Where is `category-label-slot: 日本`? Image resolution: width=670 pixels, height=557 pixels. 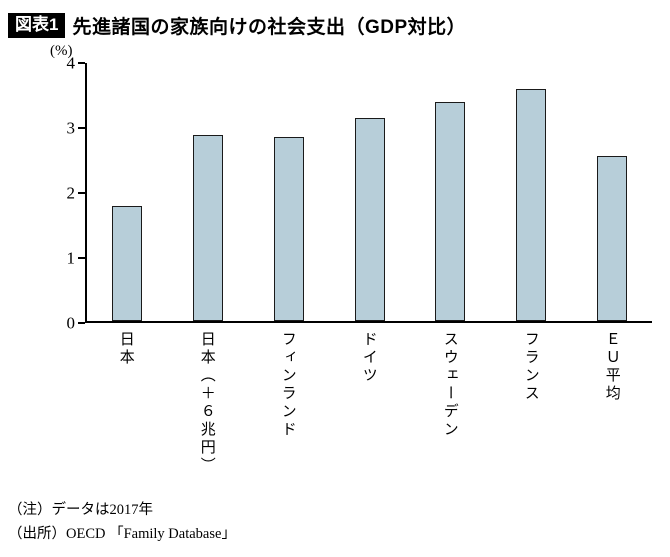
category-label-slot: 日本 is located at coordinates (125, 405).